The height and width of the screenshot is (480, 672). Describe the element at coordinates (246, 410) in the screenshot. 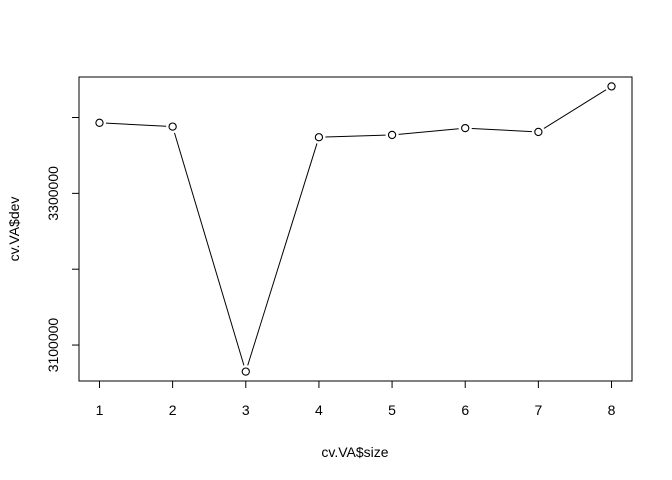

I see `x-tick-label: 3` at that location.